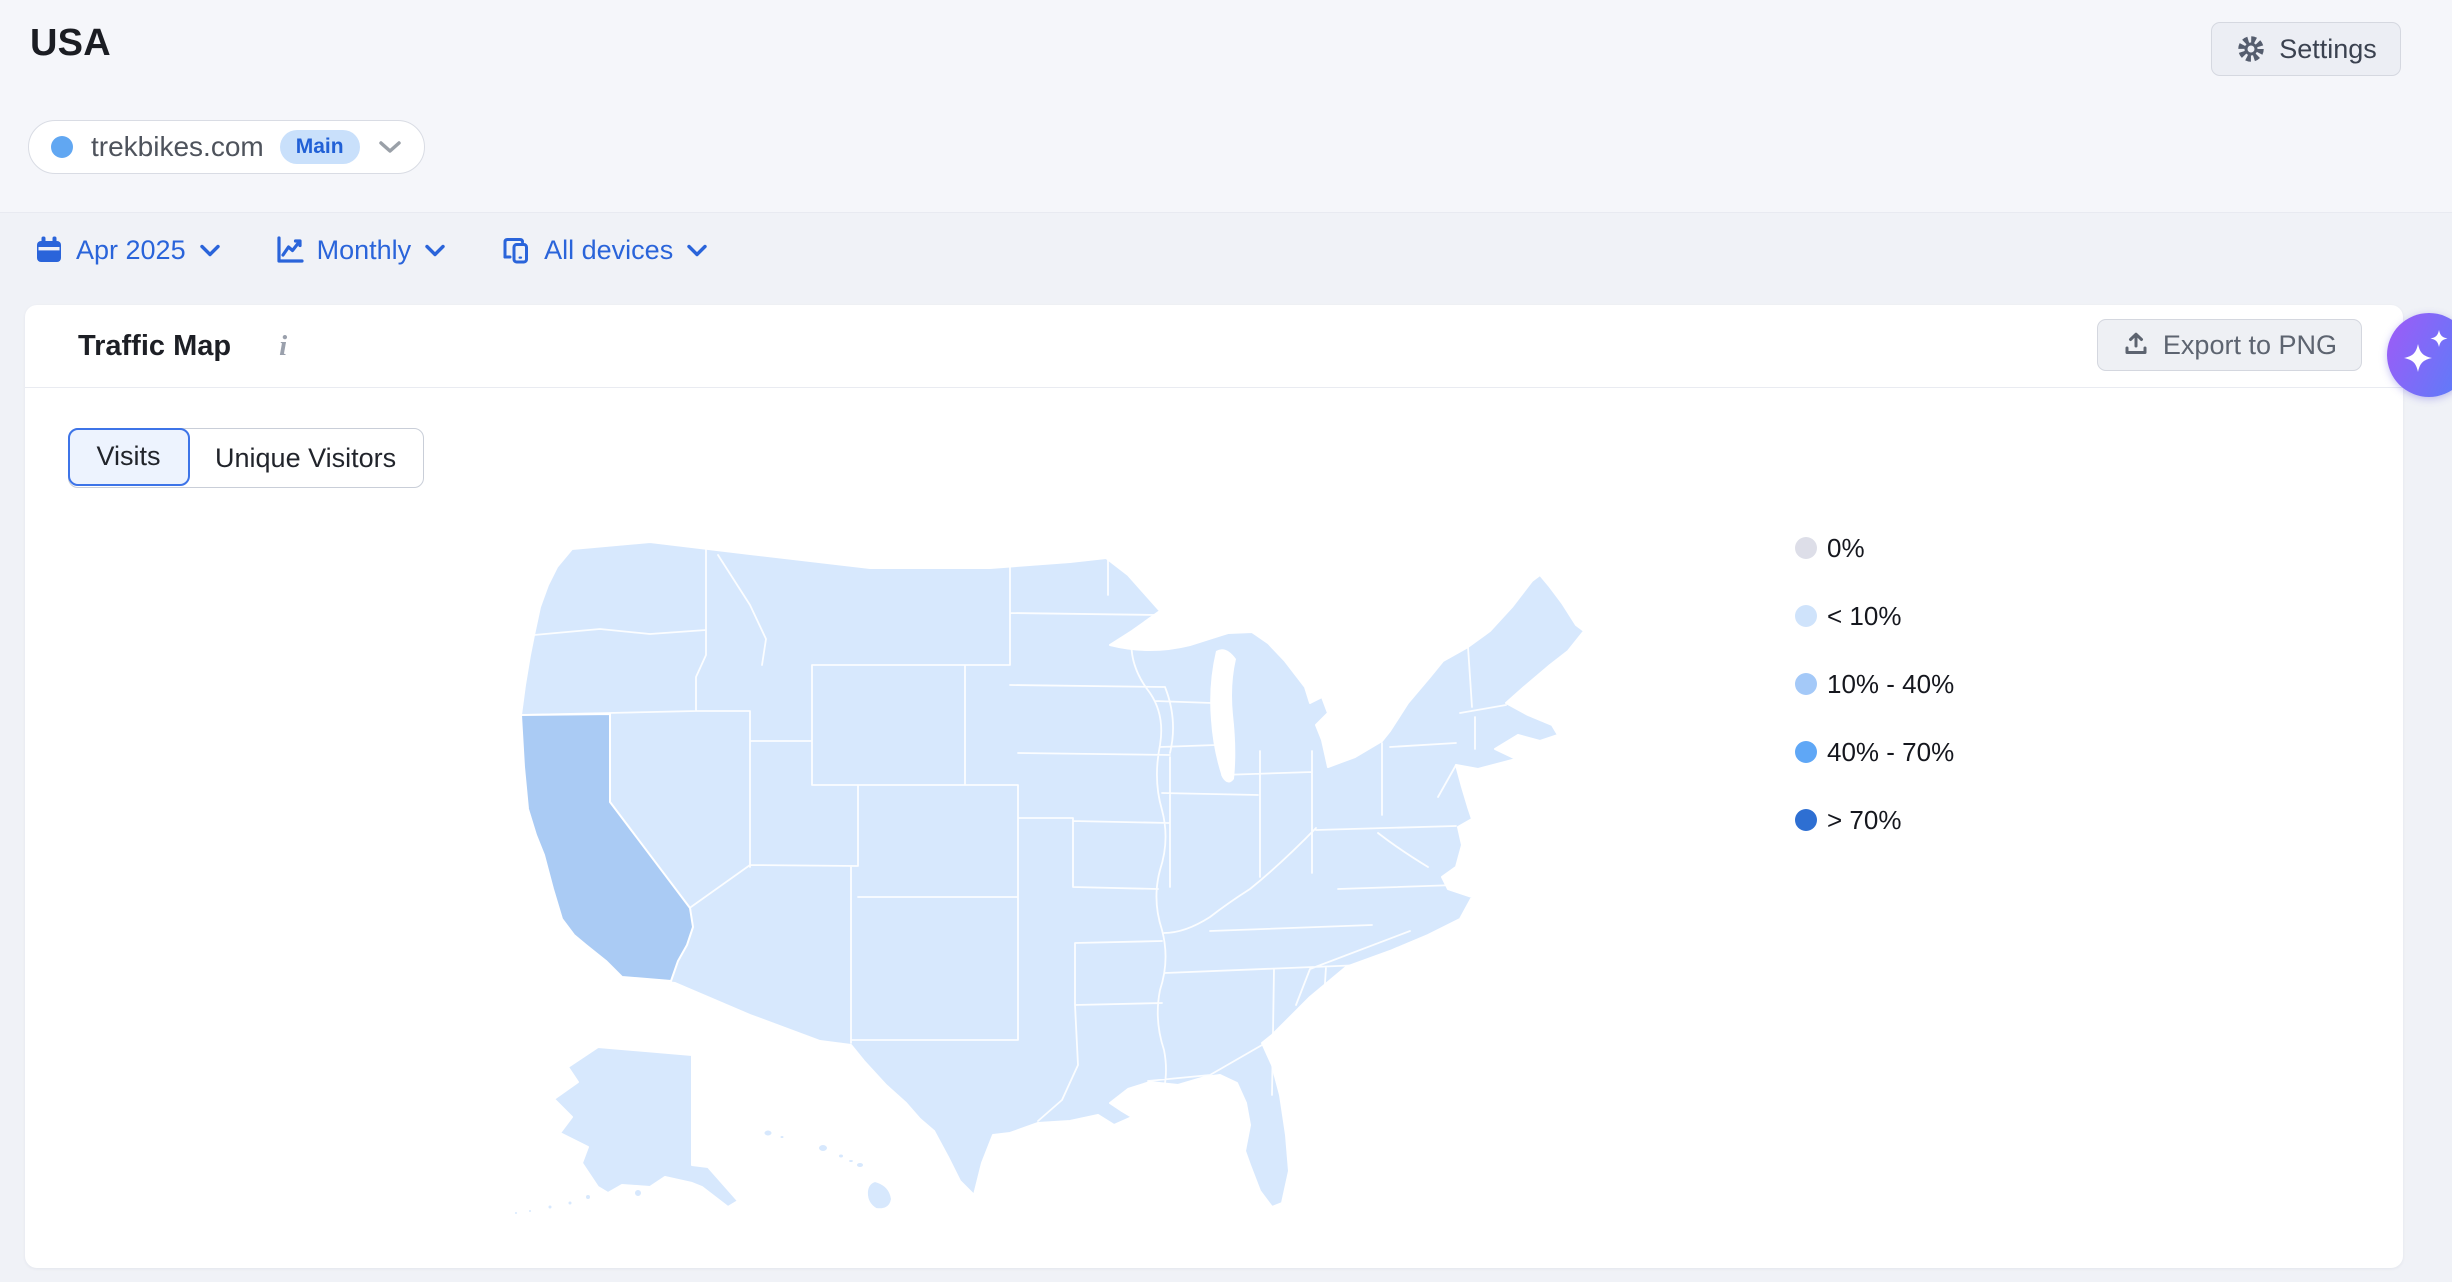 Image resolution: width=2452 pixels, height=1282 pixels. Describe the element at coordinates (1214, 346) in the screenshot. I see `traffic-map-card-header: Traffic Map i Export to PNG` at that location.